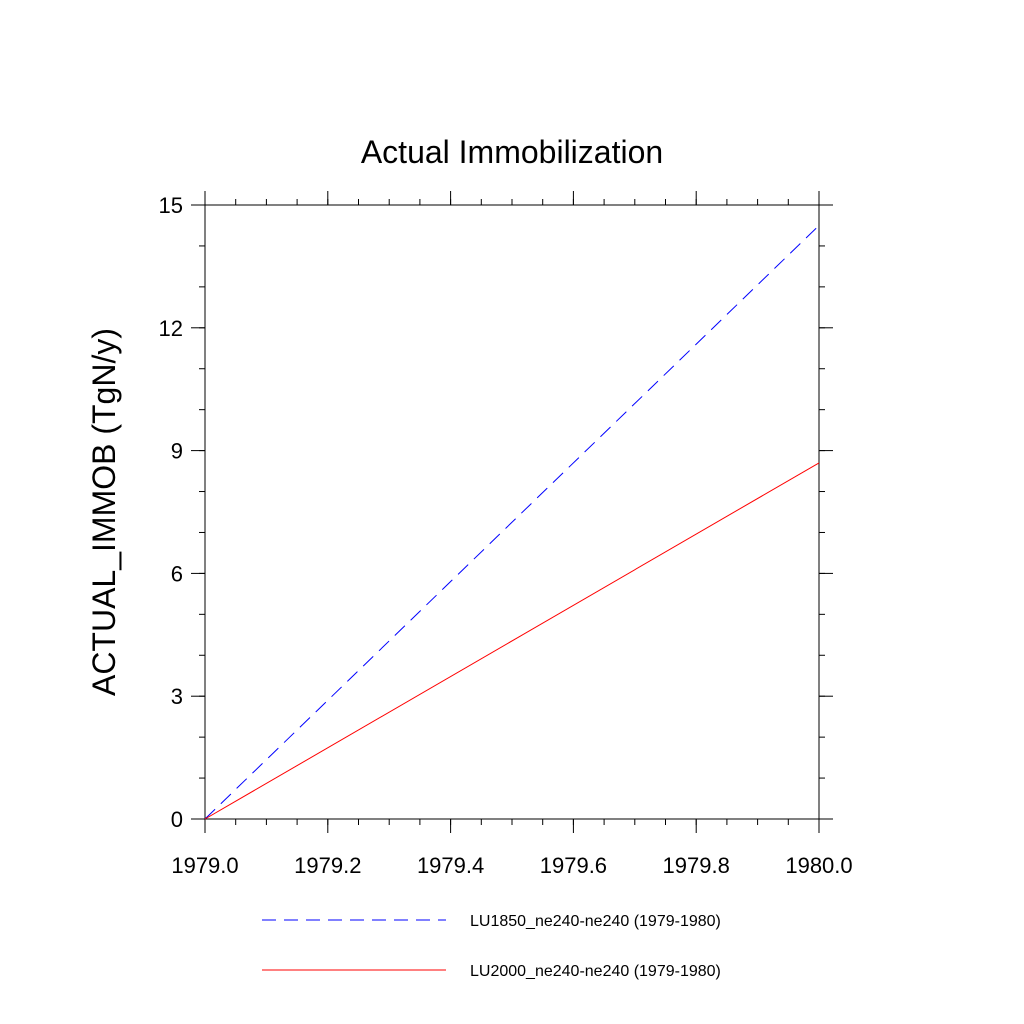 The image size is (1024, 1024). I want to click on y-tick-label: 6, so click(177, 573).